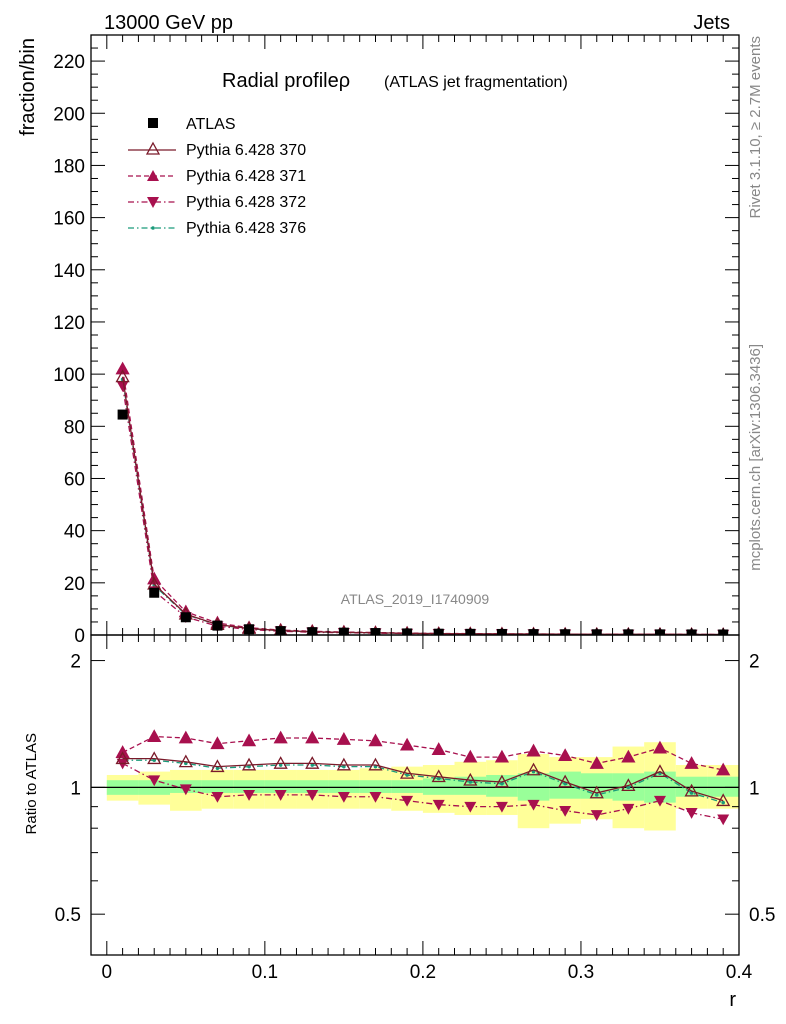  Describe the element at coordinates (74, 584) in the screenshot. I see `y-tick-label: 20` at that location.